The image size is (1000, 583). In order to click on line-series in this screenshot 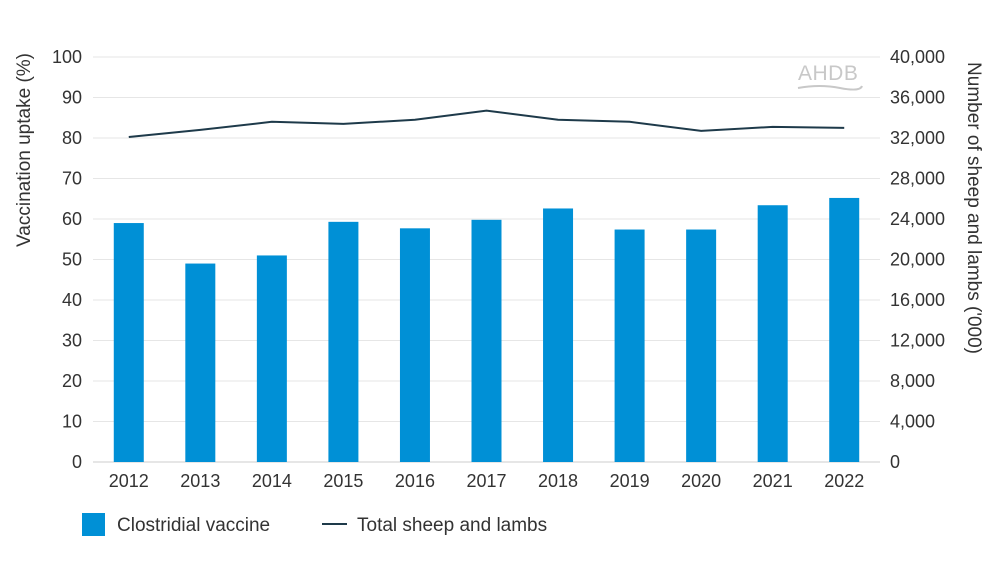, I will do `click(486, 123)`.